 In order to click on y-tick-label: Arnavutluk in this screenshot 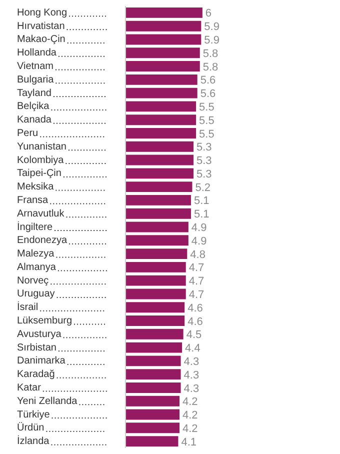, I will do `click(41, 214)`.